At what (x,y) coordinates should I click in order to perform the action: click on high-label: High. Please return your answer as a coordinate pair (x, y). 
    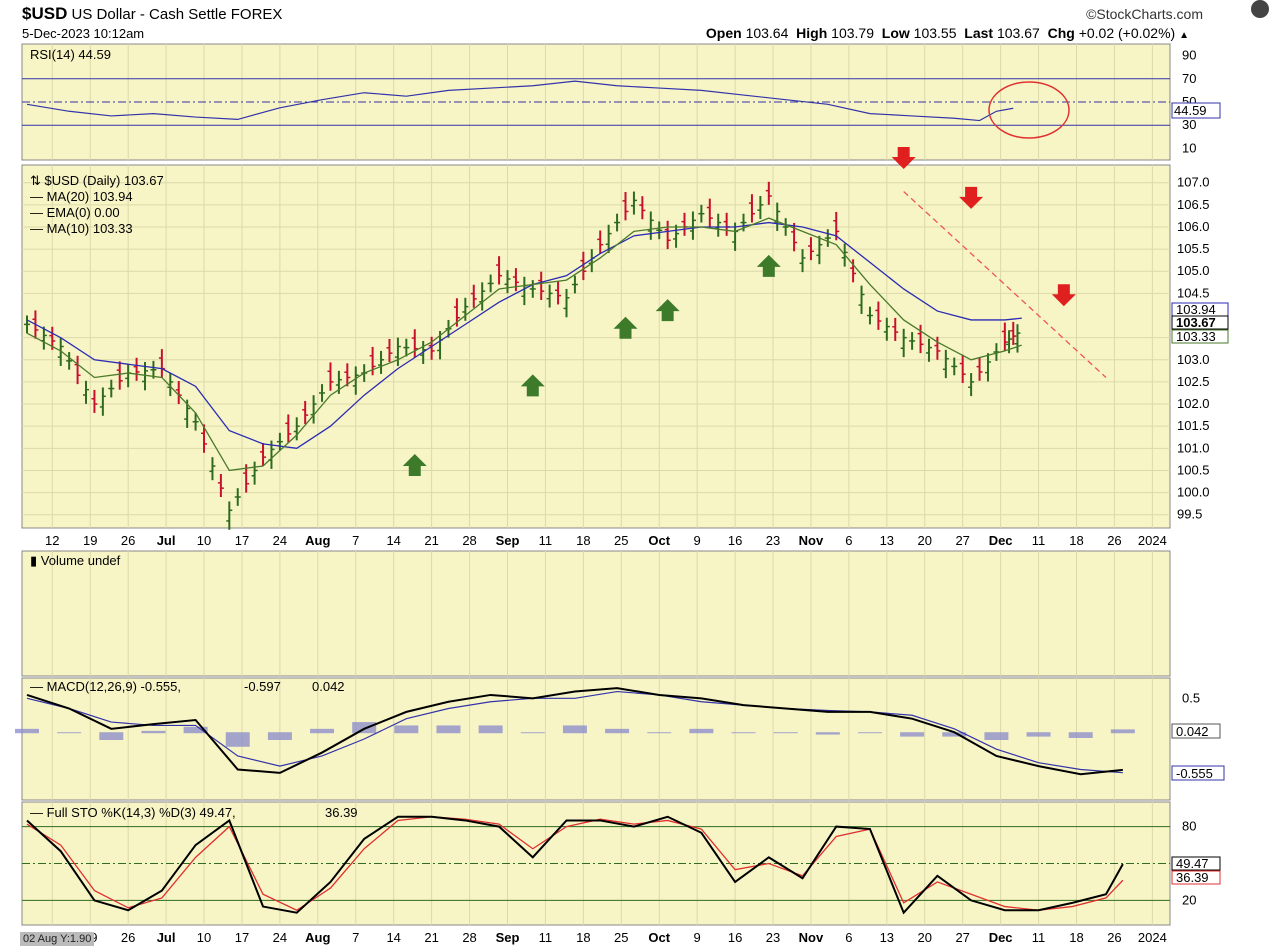
    Looking at the image, I should click on (812, 33).